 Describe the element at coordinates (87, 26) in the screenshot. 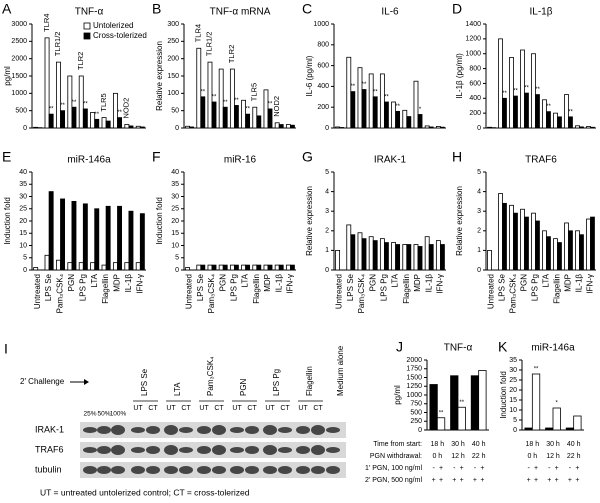

I see `legend-swatch` at that location.